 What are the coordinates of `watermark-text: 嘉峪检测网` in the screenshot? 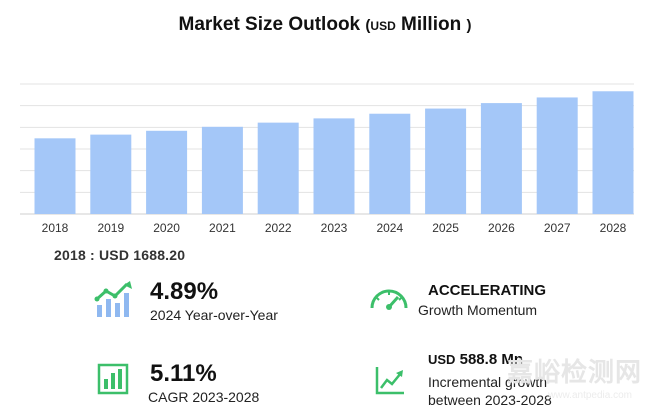 It's located at (574, 372).